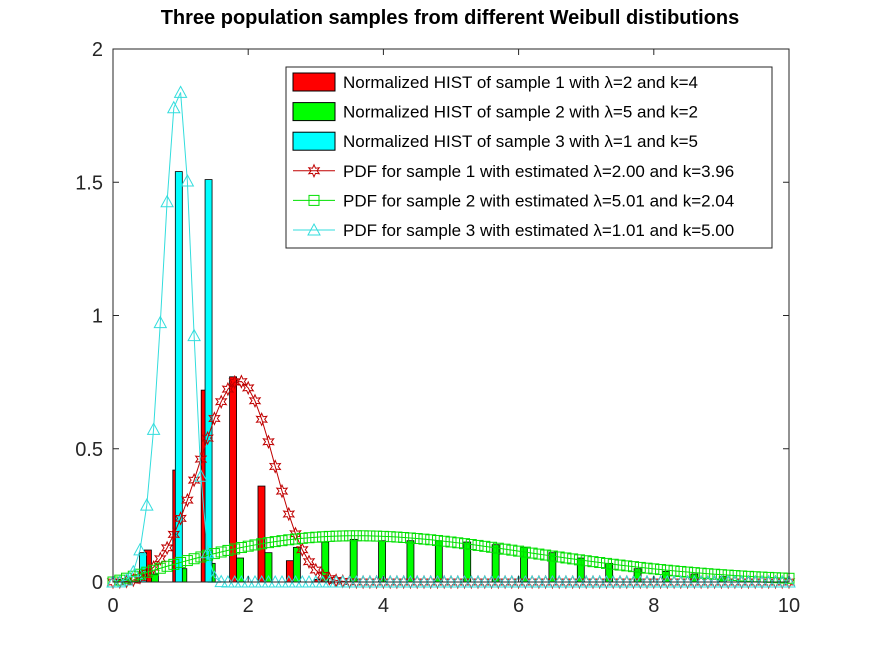  I want to click on y-tick-label-0: 0, so click(97, 583).